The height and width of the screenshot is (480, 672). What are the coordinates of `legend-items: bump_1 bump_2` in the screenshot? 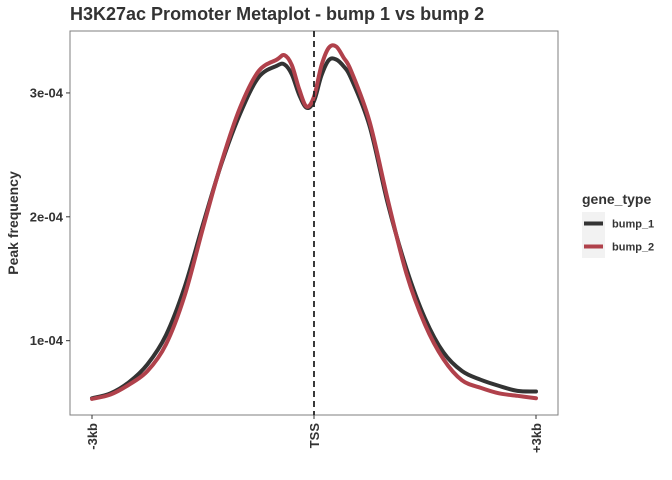 It's located at (618, 235).